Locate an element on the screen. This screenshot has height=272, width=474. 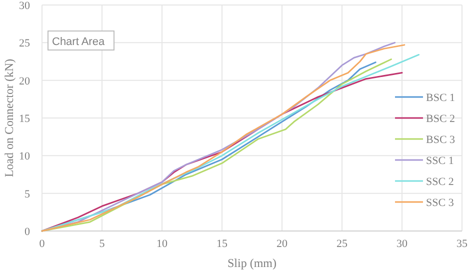
legend-label: SSC 2 is located at coordinates (440, 182).